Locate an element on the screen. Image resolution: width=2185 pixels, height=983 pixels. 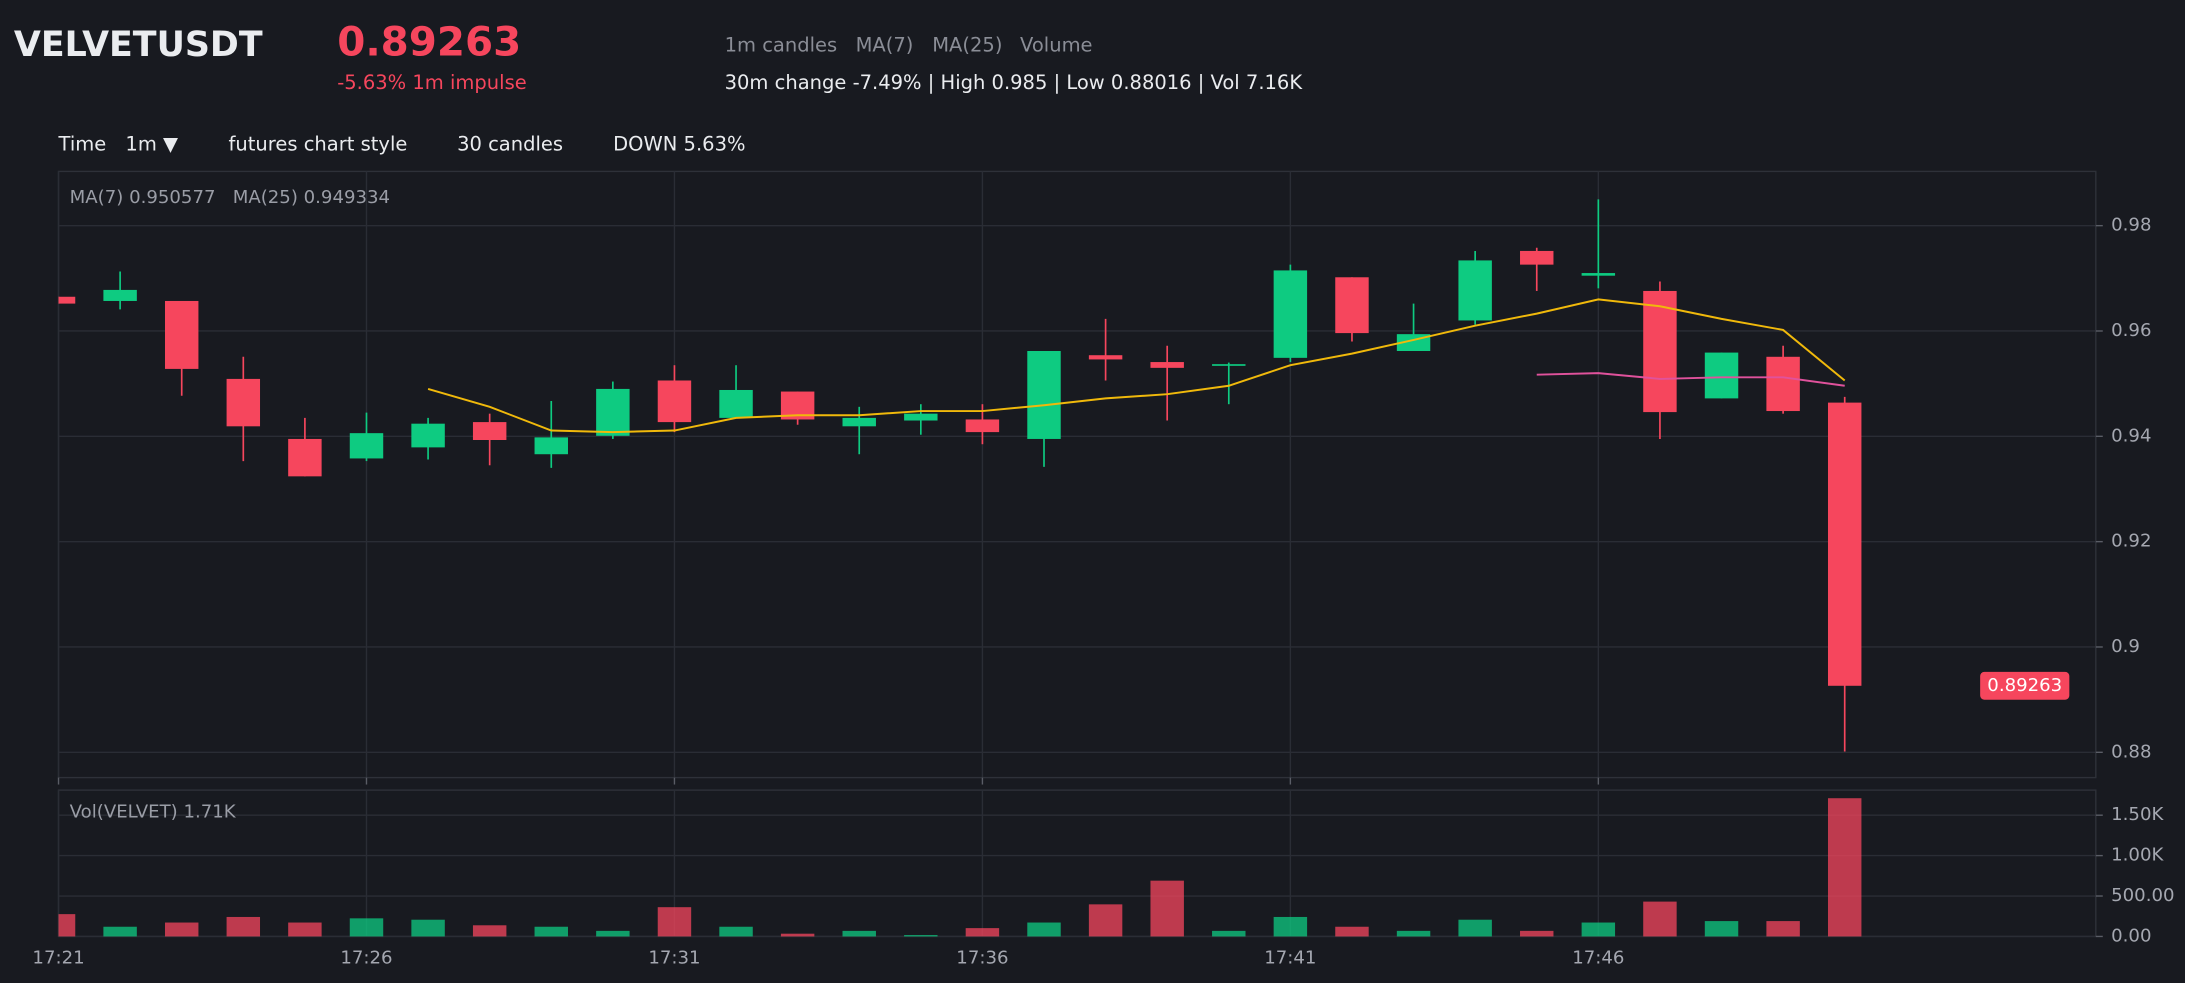
x-tick-label: 17:26 is located at coordinates (366, 958).